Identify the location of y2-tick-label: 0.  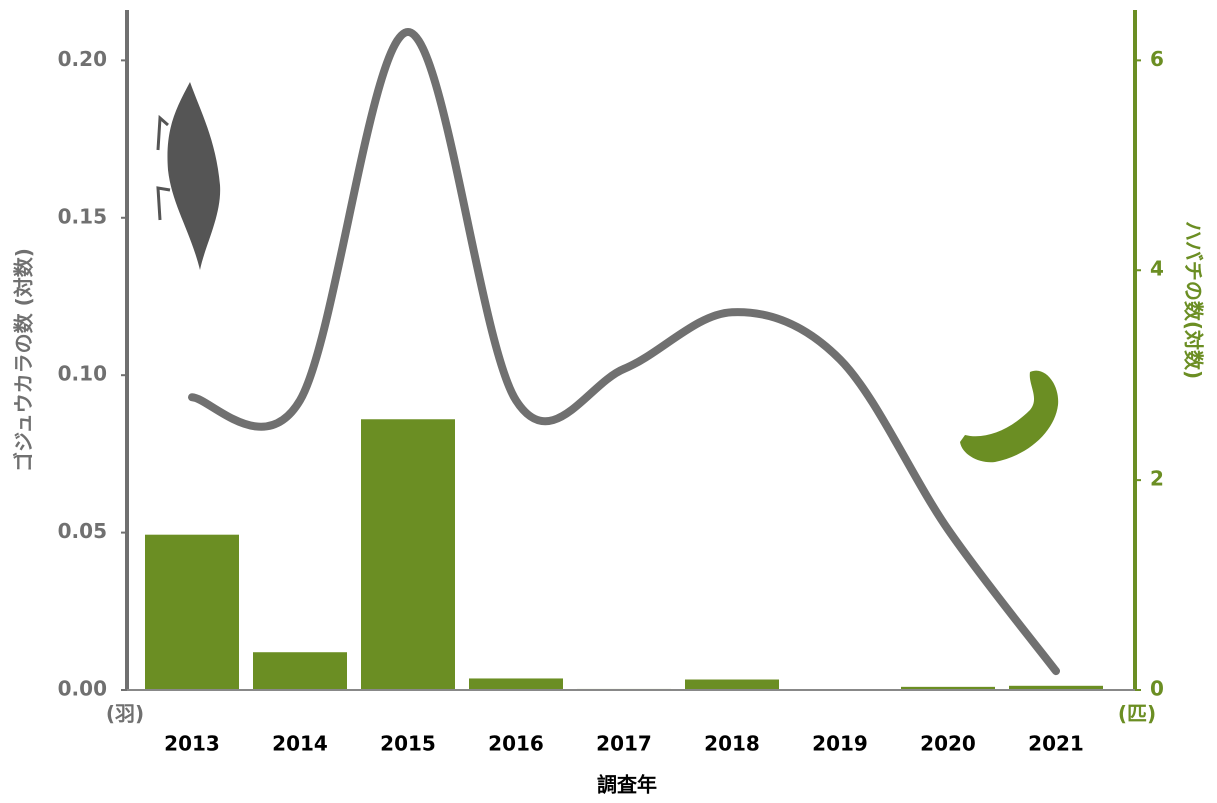
(1157, 689).